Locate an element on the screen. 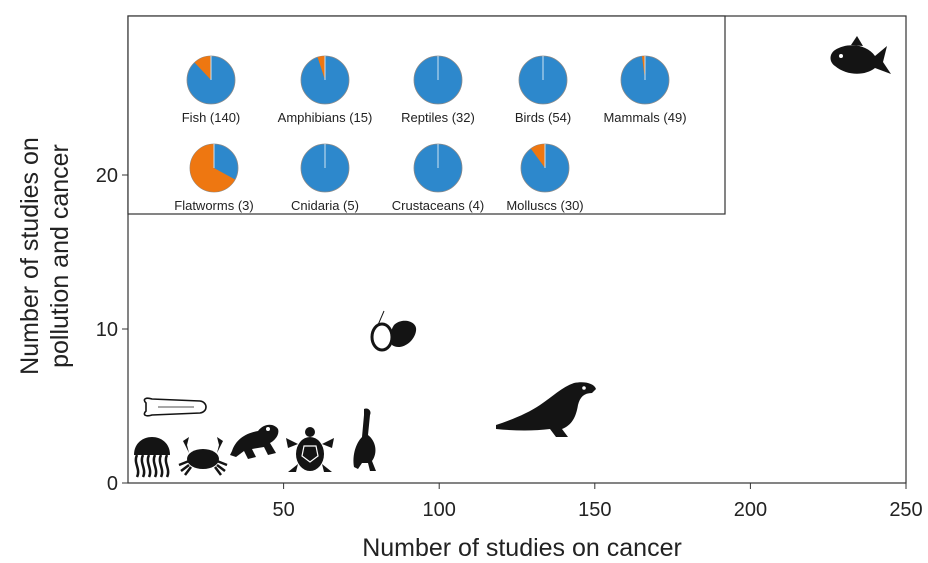  frog-icon is located at coordinates (254, 441).